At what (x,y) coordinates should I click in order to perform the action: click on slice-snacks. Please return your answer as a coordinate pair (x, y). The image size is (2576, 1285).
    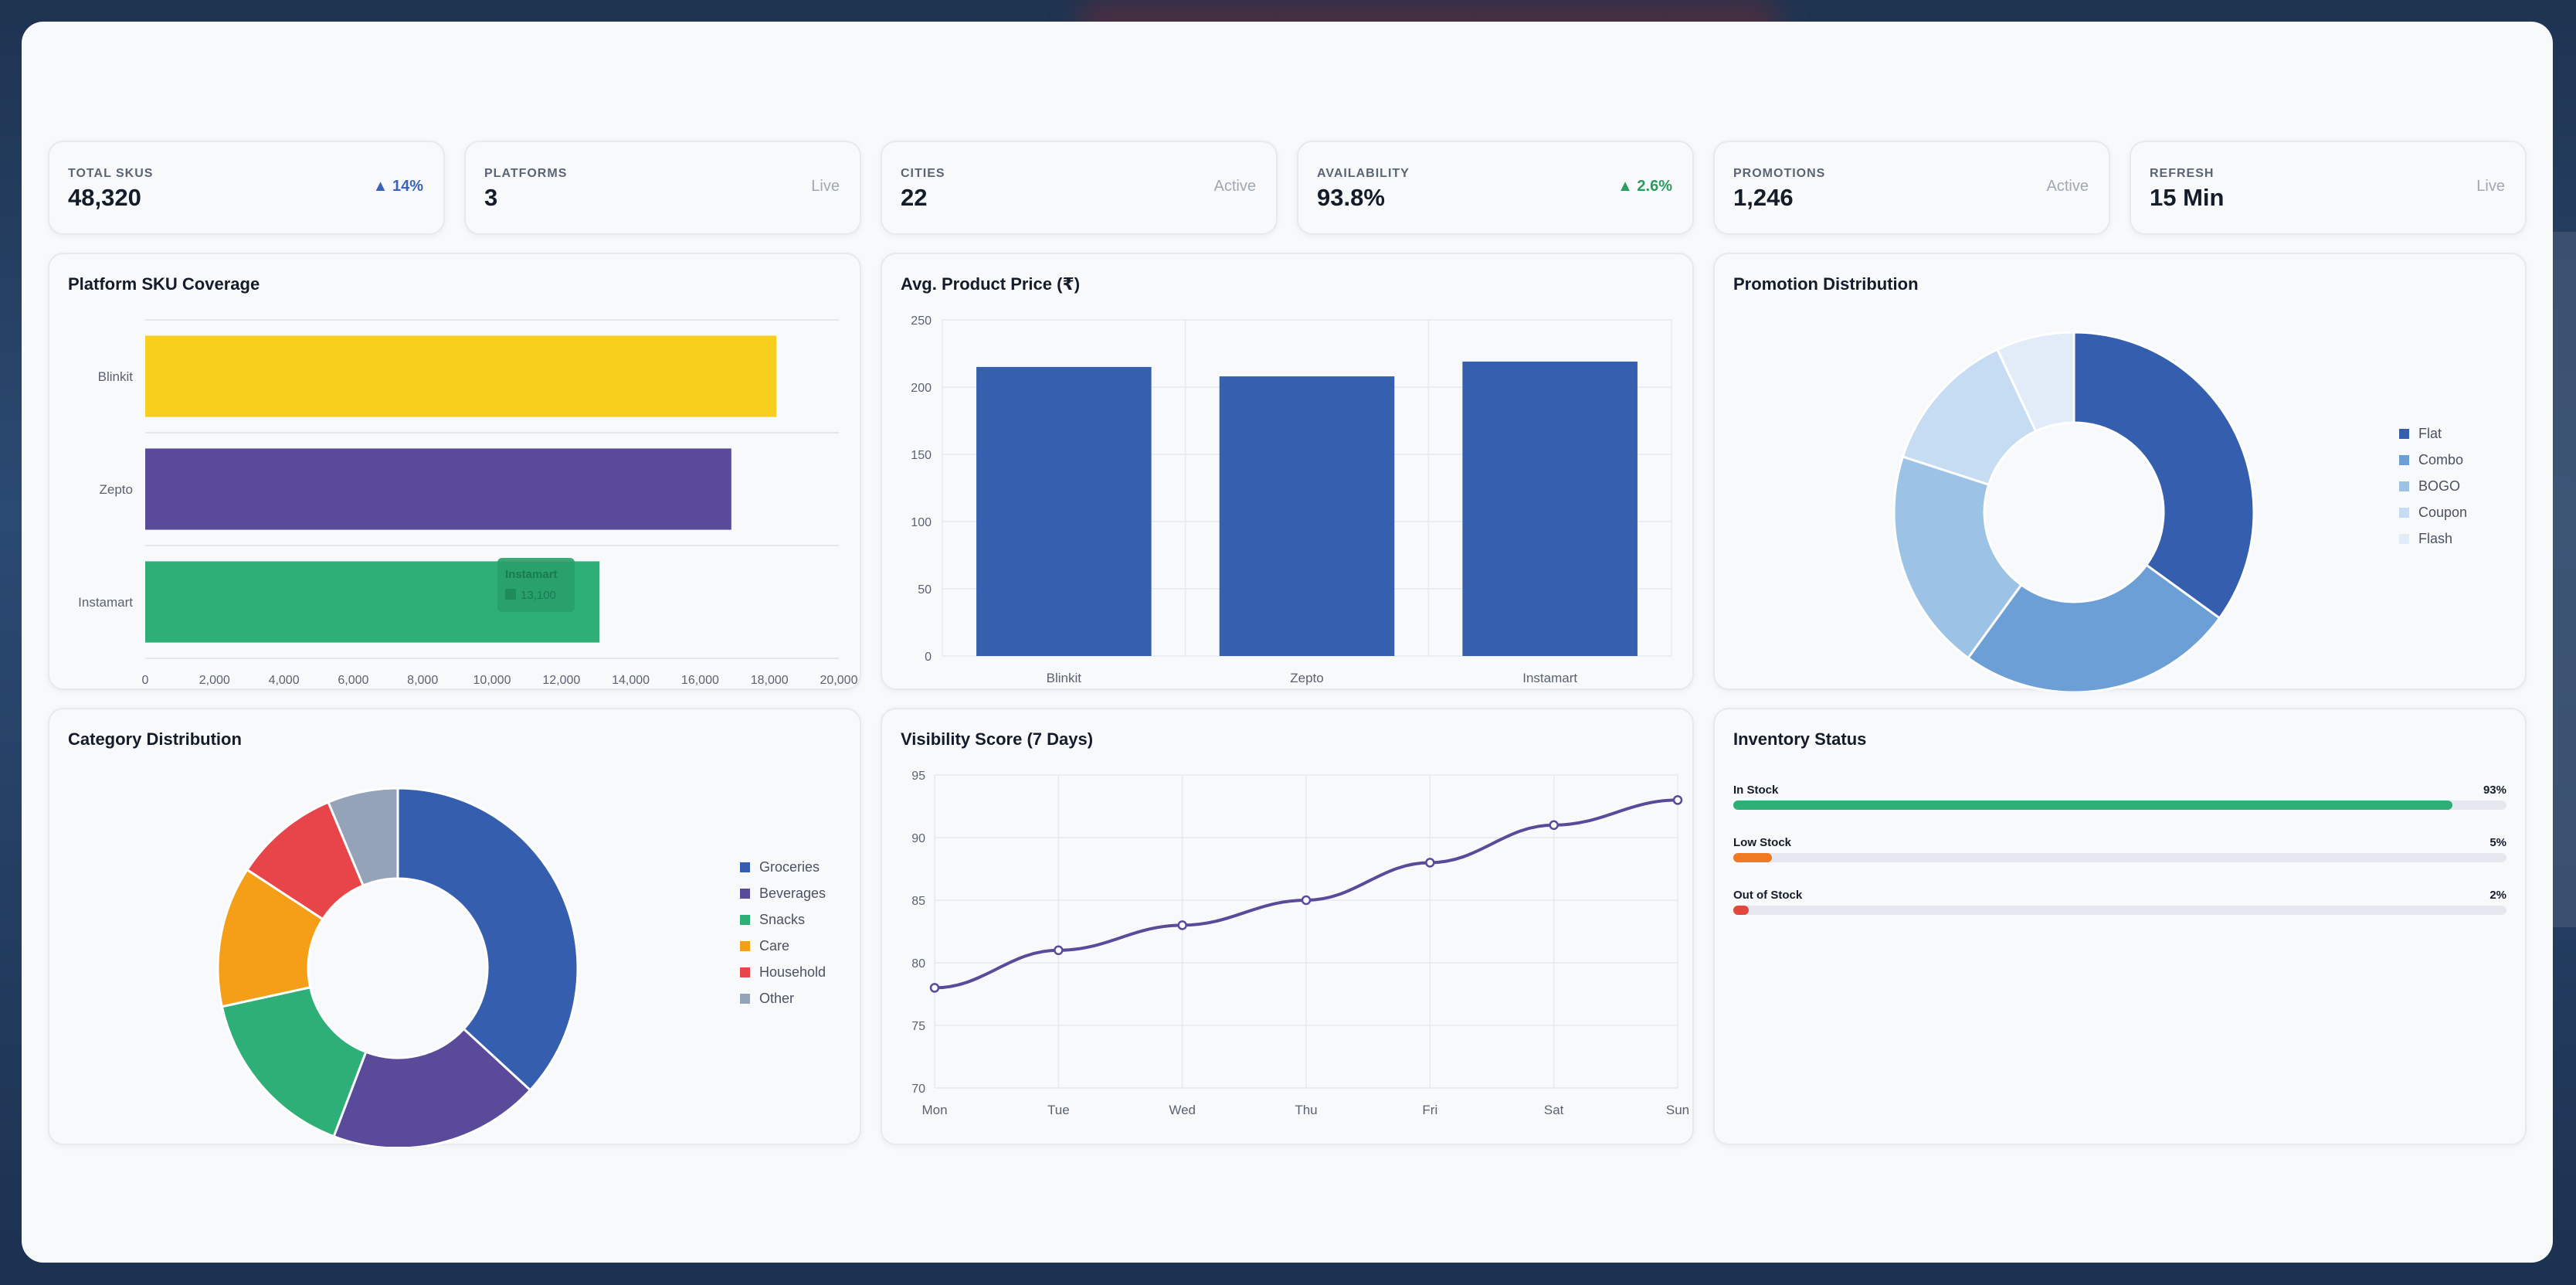
    Looking at the image, I should click on (294, 1061).